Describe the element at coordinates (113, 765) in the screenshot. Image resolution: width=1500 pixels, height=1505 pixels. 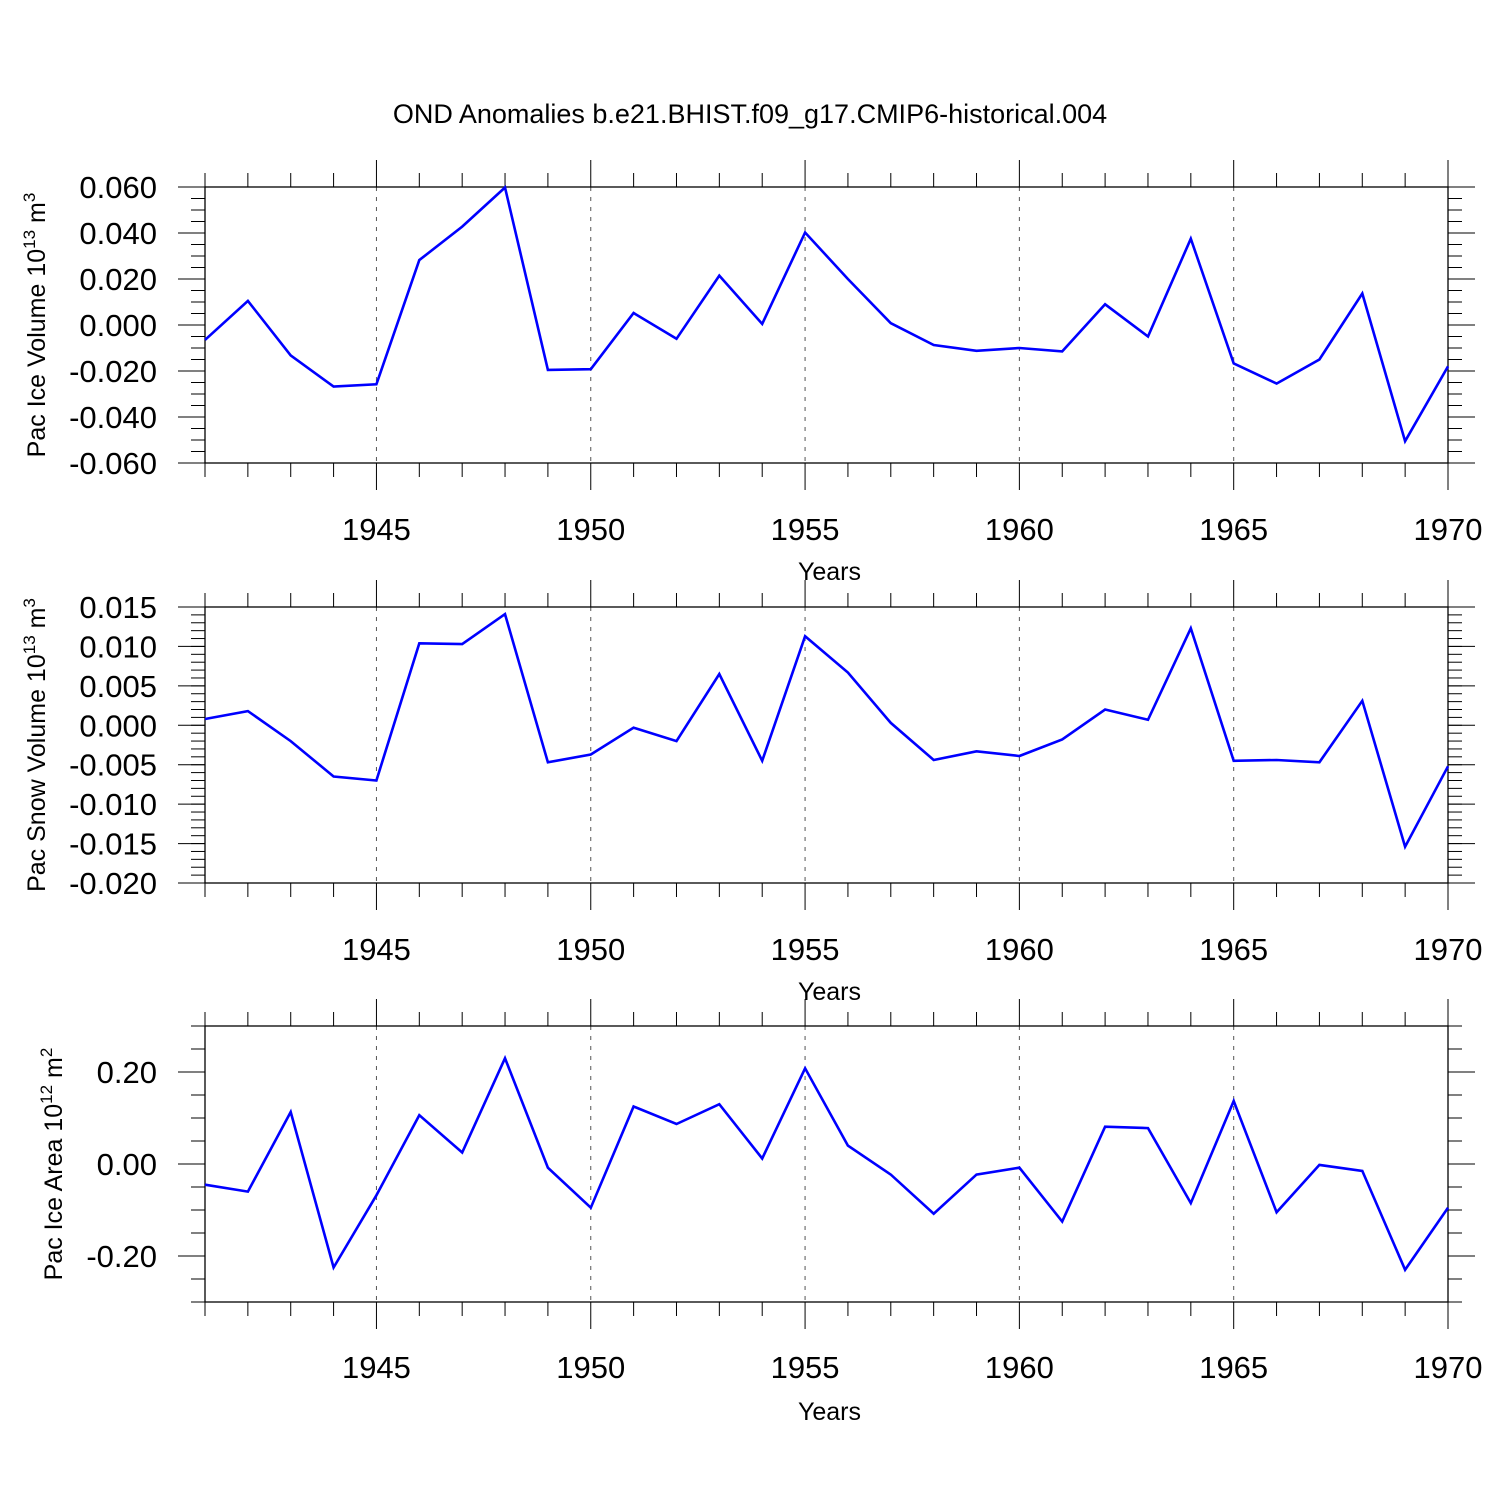
I see `y-tick-label: -0.005` at that location.